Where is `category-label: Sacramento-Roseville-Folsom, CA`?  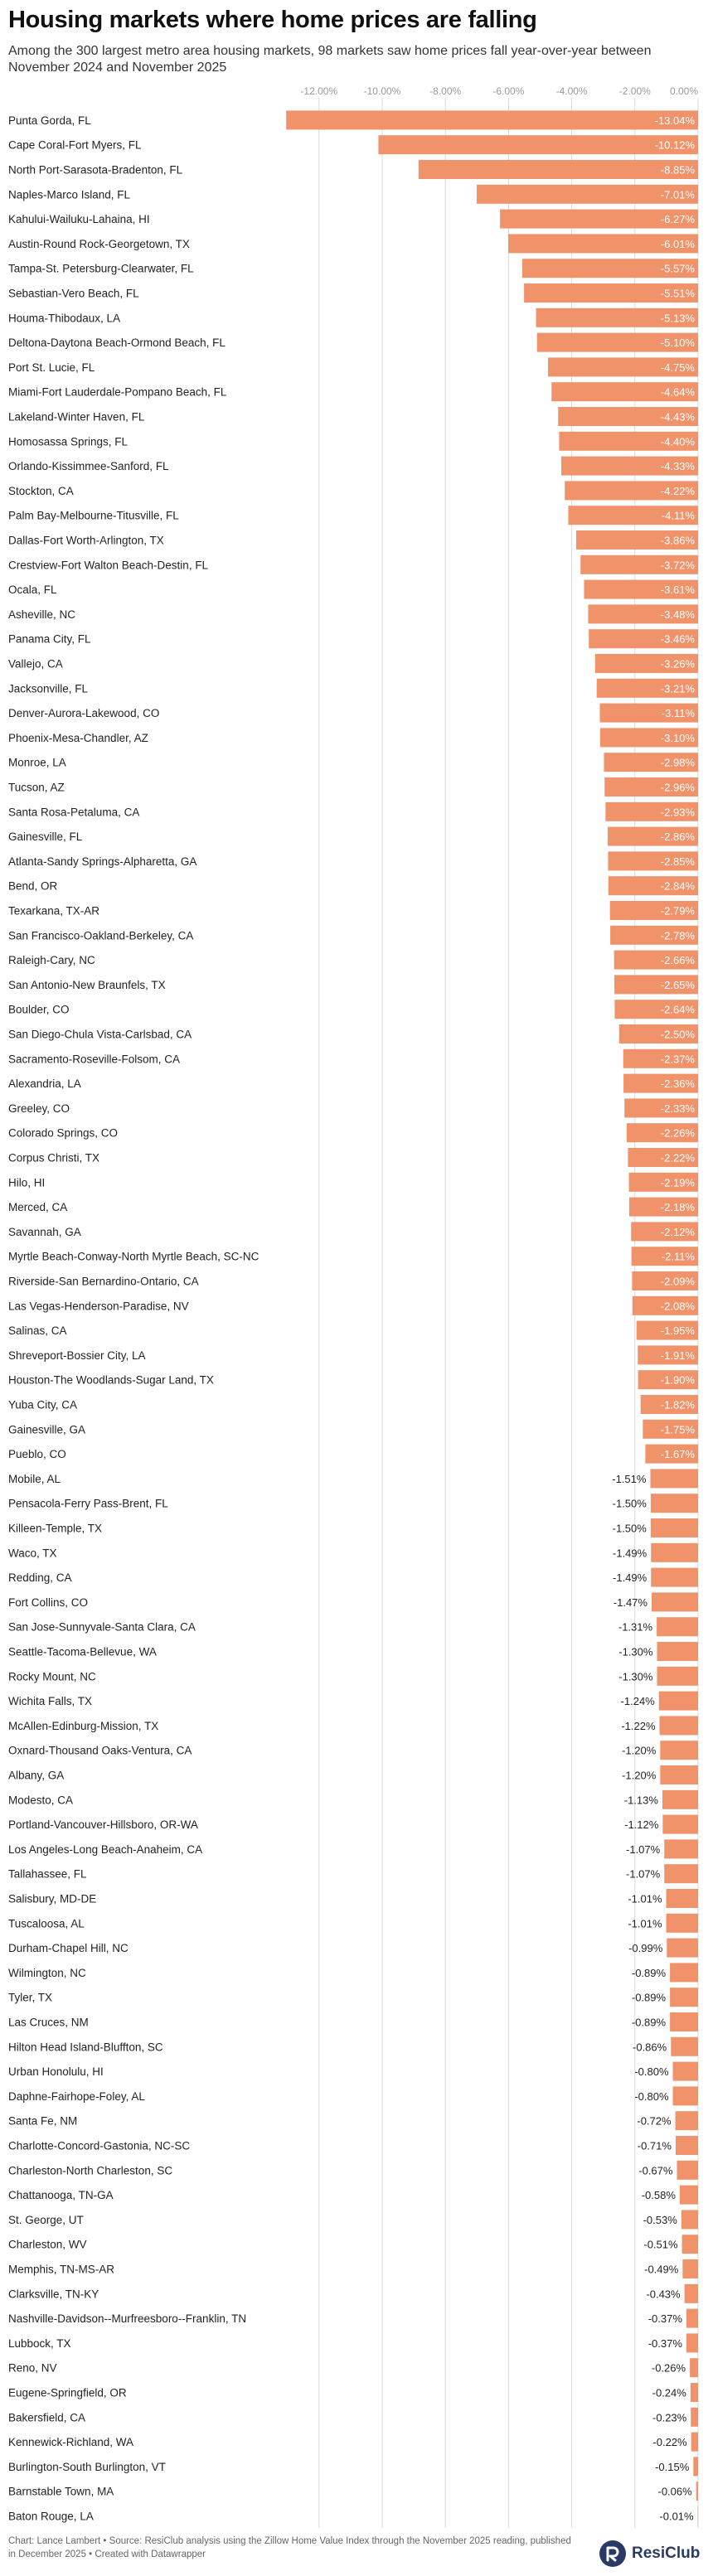
category-label: Sacramento-Roseville-Folsom, CA is located at coordinates (94, 1059).